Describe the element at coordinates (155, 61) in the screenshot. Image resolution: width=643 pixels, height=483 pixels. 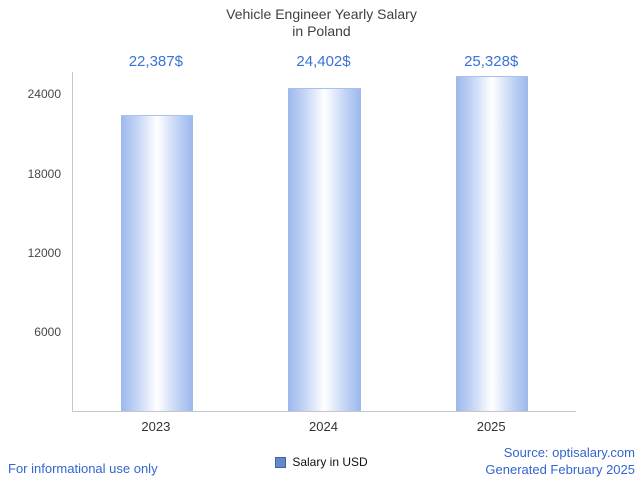
I see `bar-value-label: 22,387$` at that location.